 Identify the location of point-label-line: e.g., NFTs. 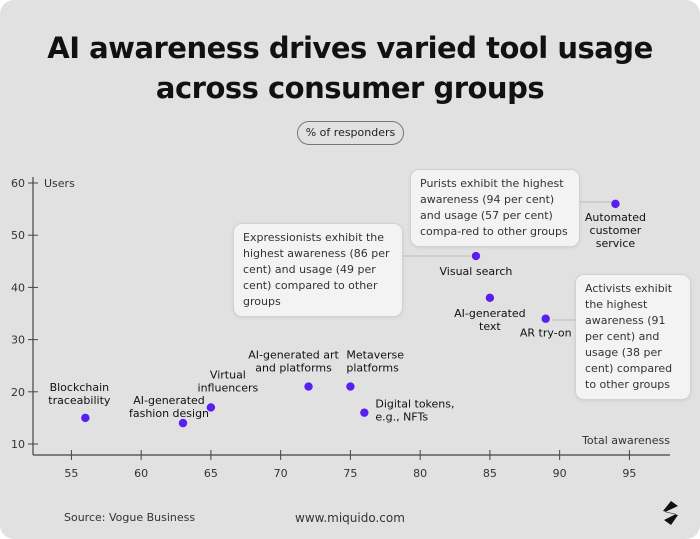
(401, 417).